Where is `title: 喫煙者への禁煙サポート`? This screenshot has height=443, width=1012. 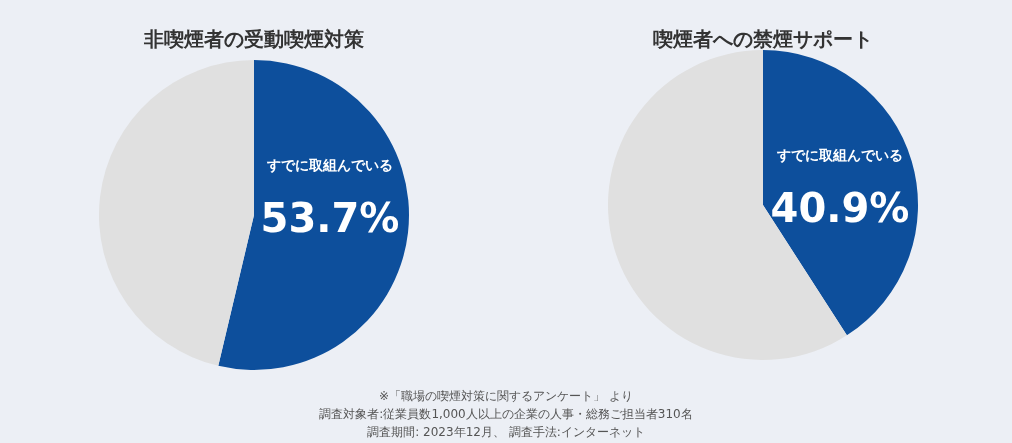
title: 喫煙者への禁煙サポート is located at coordinates (763, 39).